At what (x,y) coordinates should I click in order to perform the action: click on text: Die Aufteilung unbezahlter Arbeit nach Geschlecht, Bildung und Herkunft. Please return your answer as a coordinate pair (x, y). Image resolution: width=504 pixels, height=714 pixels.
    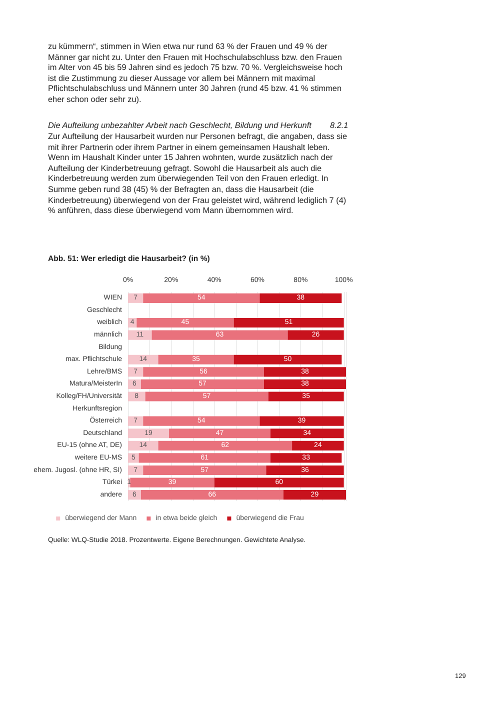
    Looking at the image, I should click on (180, 125).